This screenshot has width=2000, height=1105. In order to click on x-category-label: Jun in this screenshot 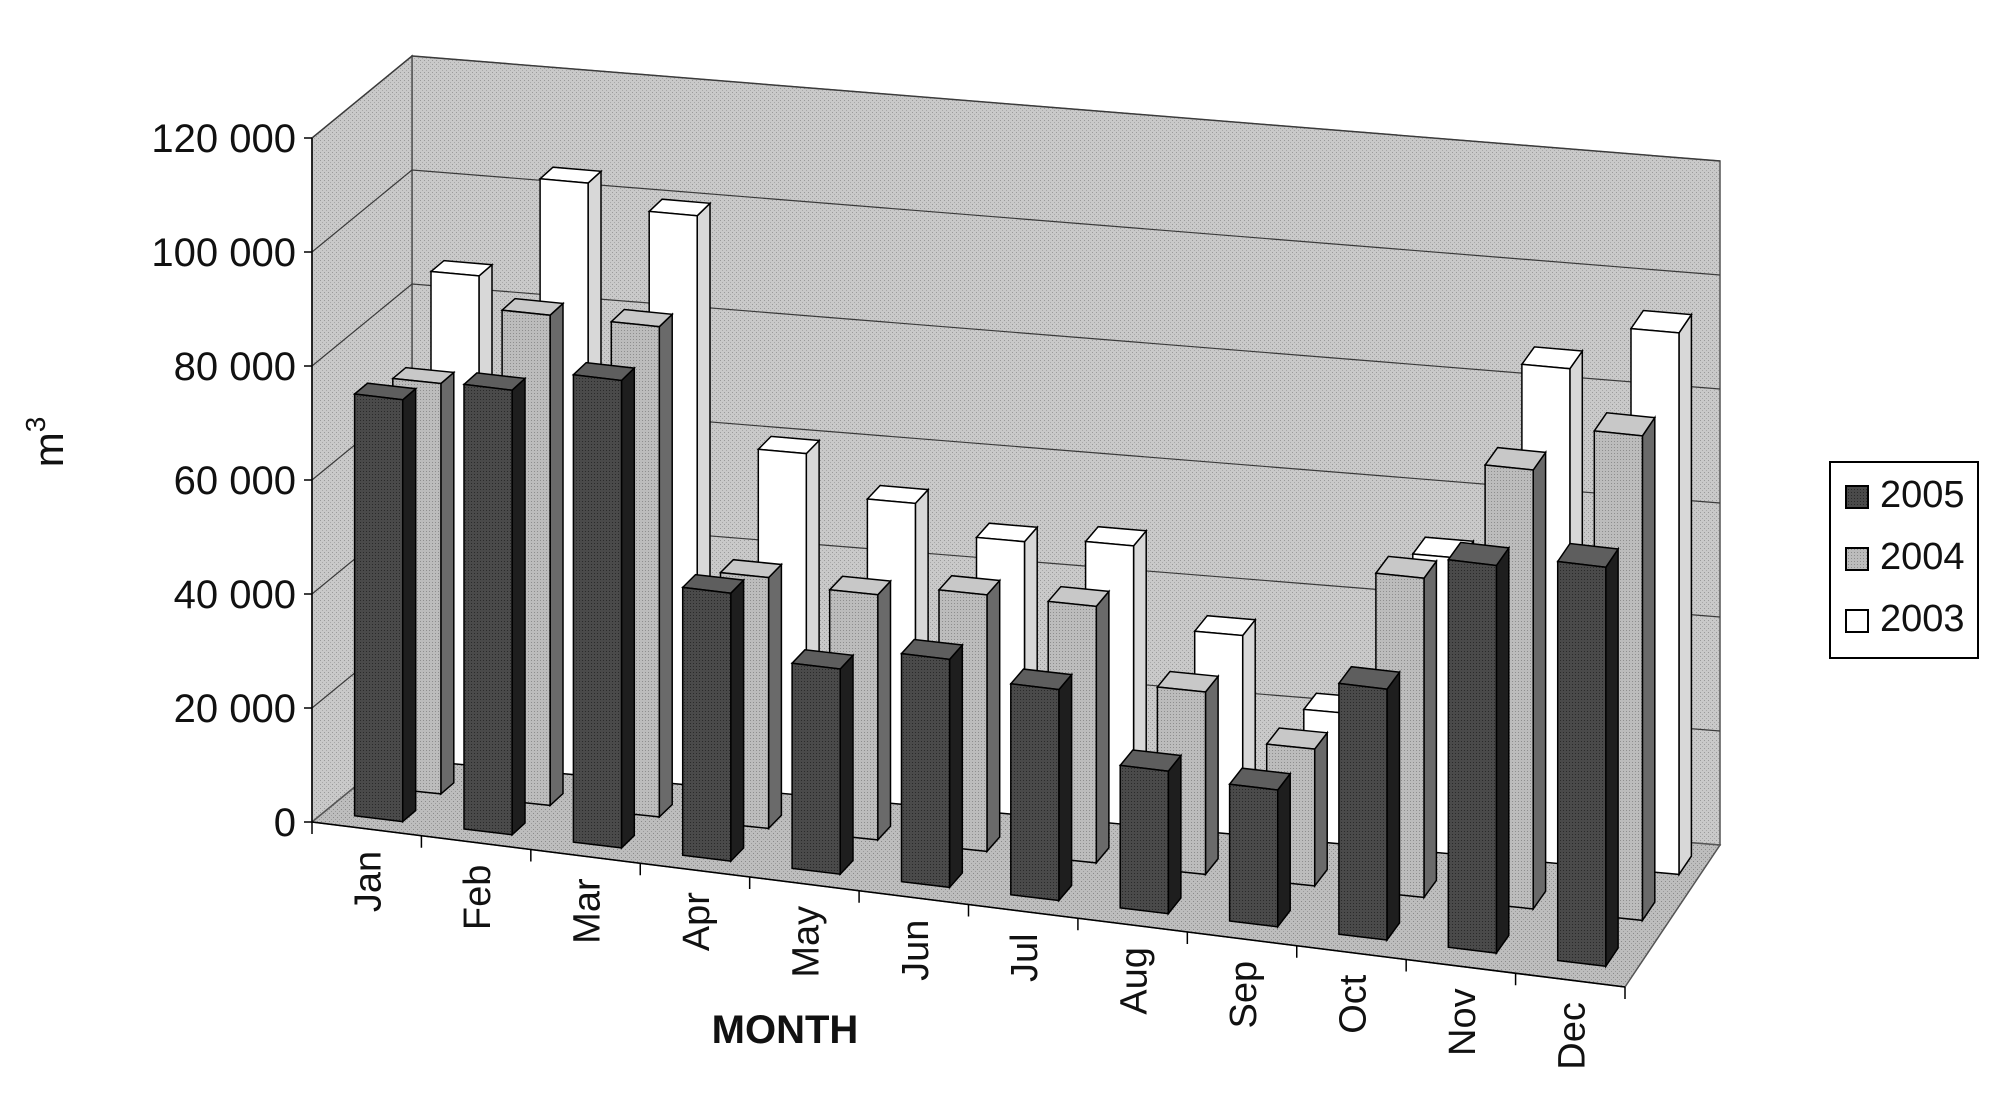, I will do `click(916, 950)`.